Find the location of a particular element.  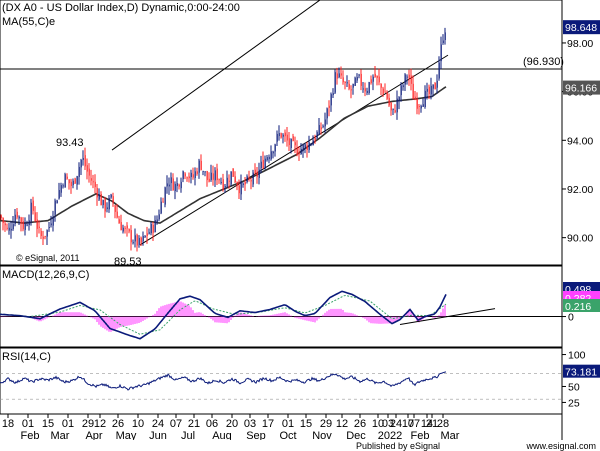

x-day-label: 12 is located at coordinates (342, 424).